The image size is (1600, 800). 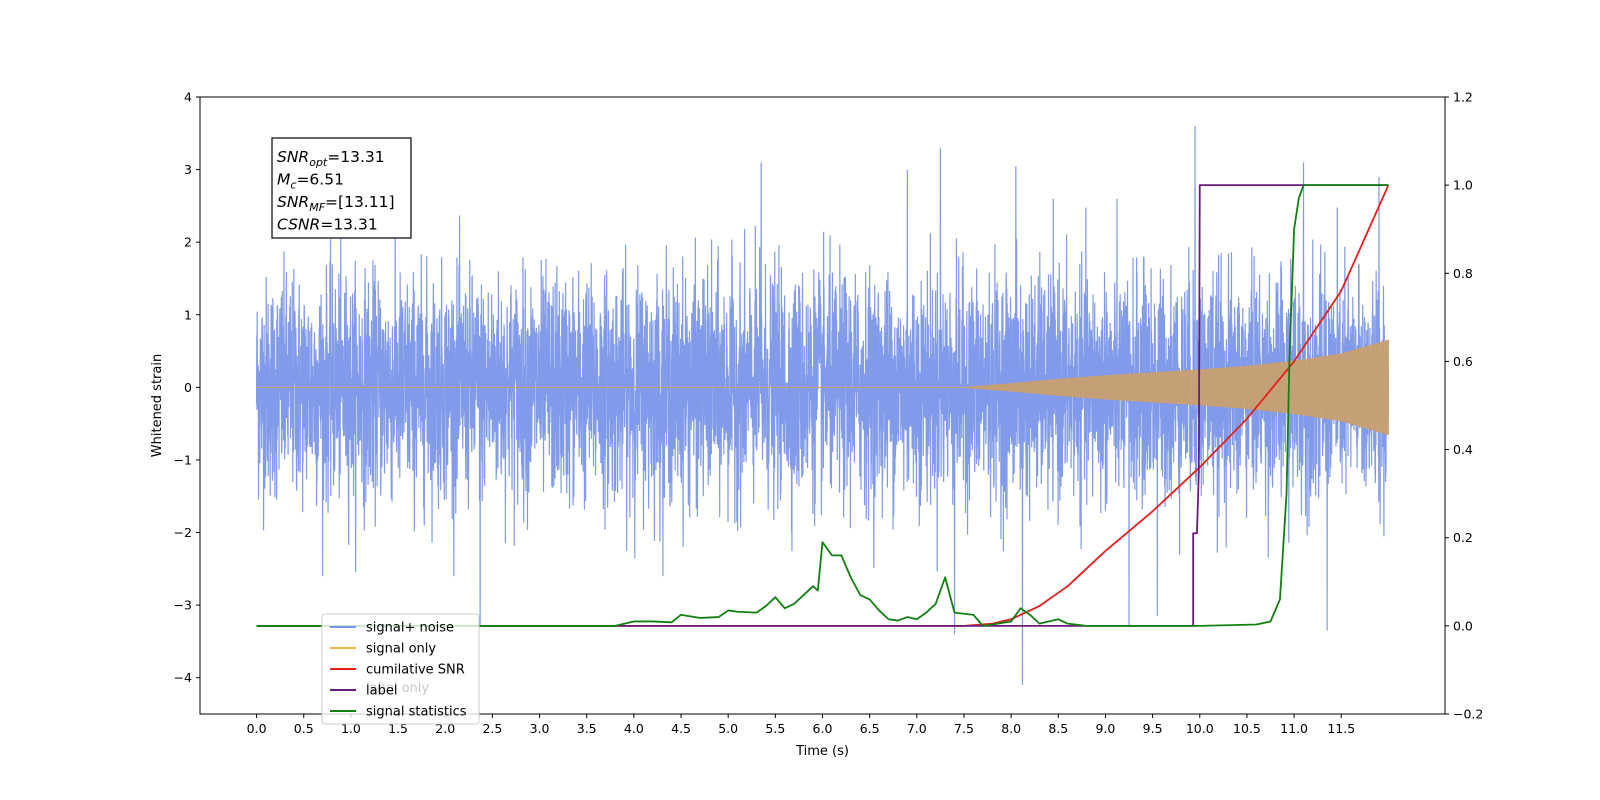 I want to click on y2-tick-label: 0.8, so click(x=1463, y=273).